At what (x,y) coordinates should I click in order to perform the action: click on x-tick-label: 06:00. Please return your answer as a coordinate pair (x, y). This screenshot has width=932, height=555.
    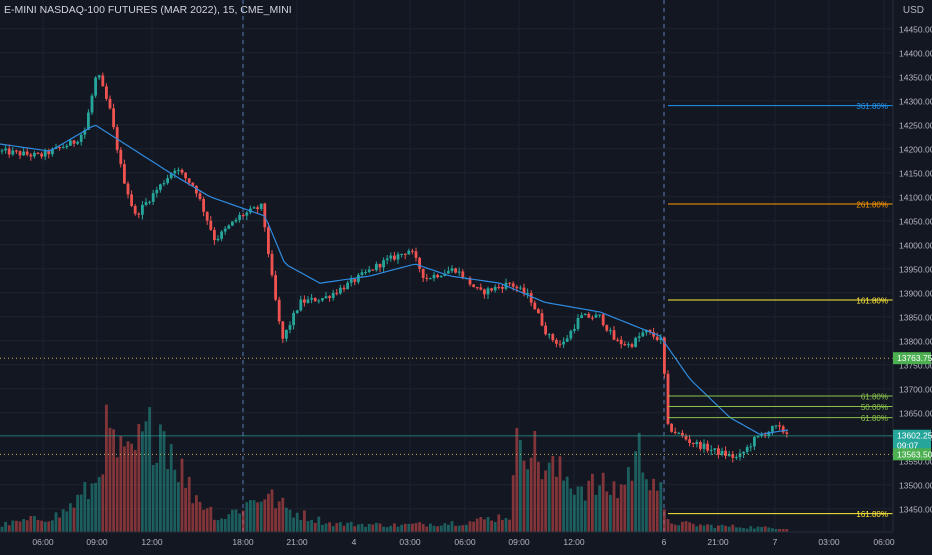
    Looking at the image, I should click on (465, 542).